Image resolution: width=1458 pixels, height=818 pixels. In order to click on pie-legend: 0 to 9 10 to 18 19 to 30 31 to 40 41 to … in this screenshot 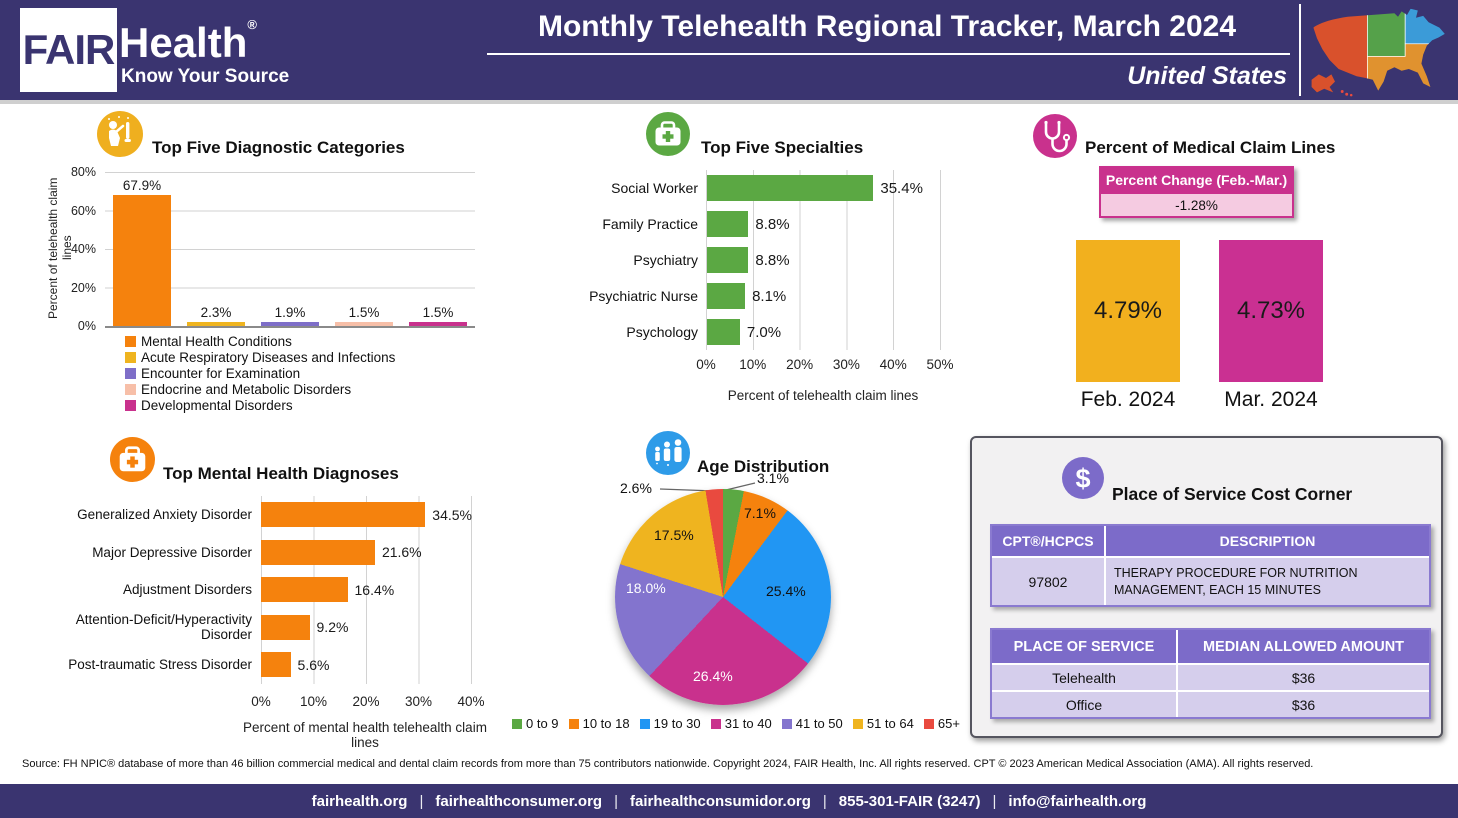, I will do `click(736, 723)`.